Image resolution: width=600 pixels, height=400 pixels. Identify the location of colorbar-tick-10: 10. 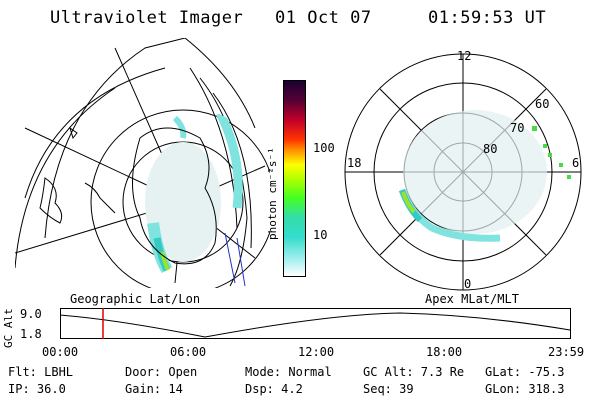
(320, 235).